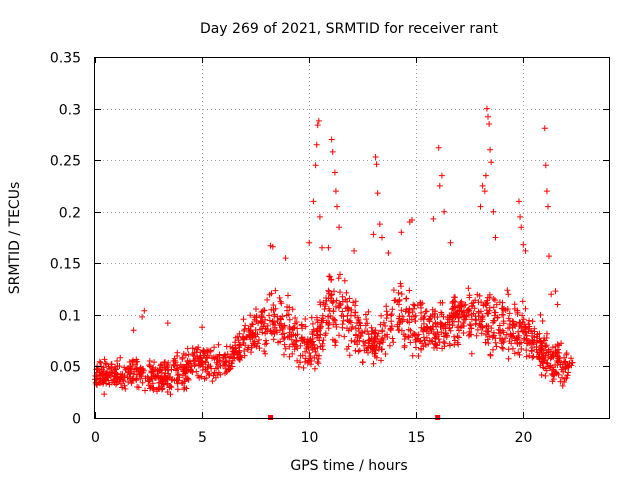  What do you see at coordinates (417, 438) in the screenshot?
I see `x-tick-label: 15` at bounding box center [417, 438].